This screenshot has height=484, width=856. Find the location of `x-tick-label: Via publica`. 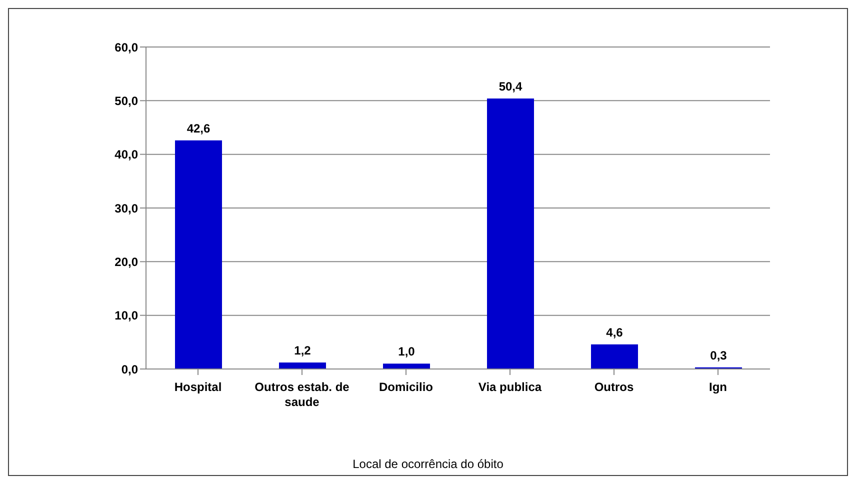

x-tick-label: Via publica is located at coordinates (510, 387).